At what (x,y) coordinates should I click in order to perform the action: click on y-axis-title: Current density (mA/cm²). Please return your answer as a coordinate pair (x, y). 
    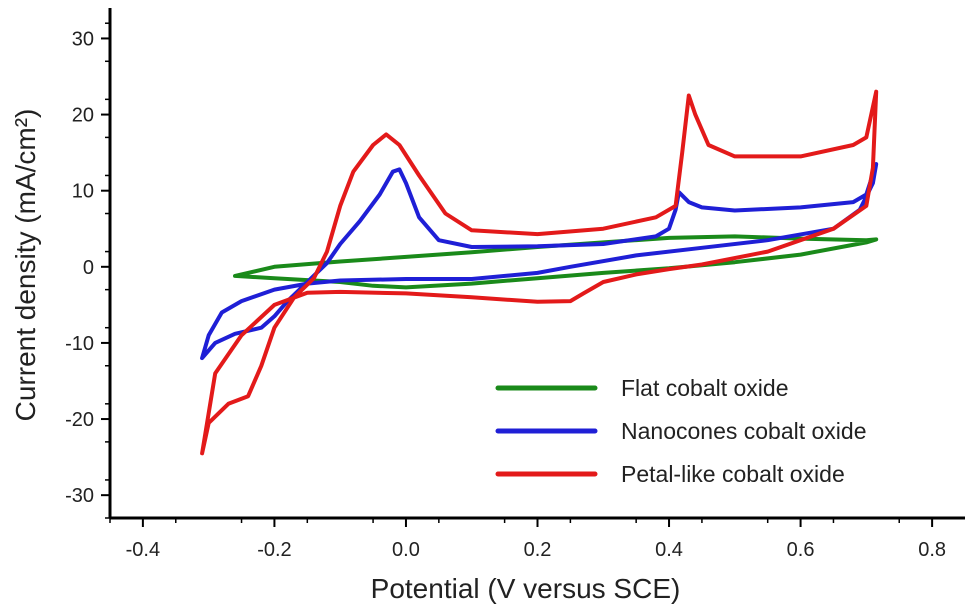
    Looking at the image, I should click on (25, 265).